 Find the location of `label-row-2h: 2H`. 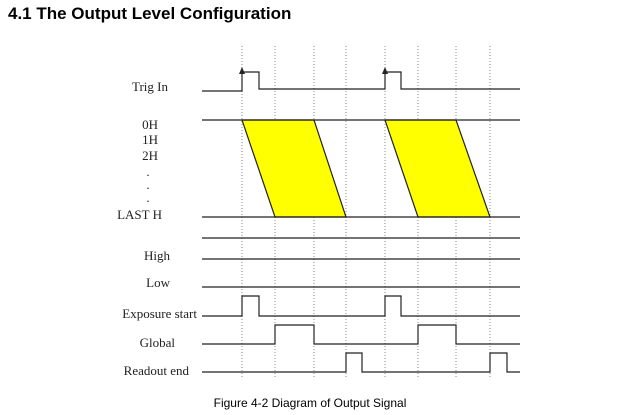

label-row-2h: 2H is located at coordinates (150, 155).